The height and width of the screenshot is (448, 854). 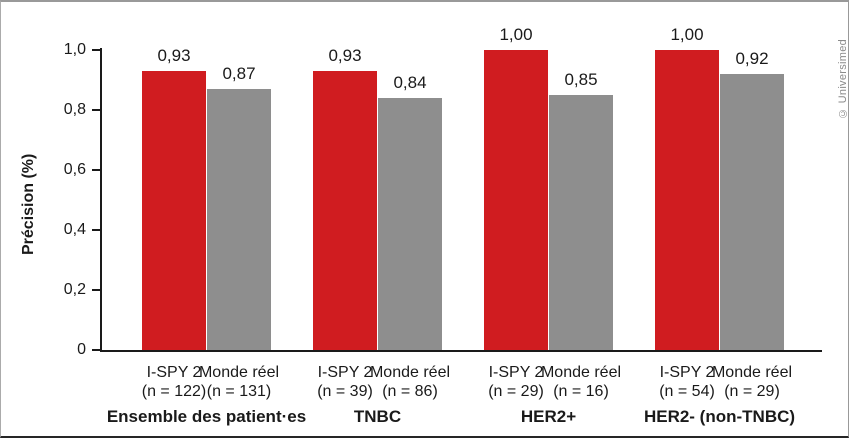 I want to click on sample-size-label: (n = 16), so click(x=581, y=391).